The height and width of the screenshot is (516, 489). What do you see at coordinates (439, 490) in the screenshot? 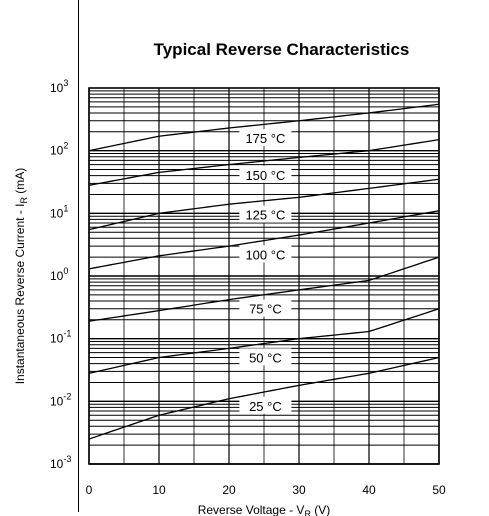
I see `x-tick-label: 50` at bounding box center [439, 490].